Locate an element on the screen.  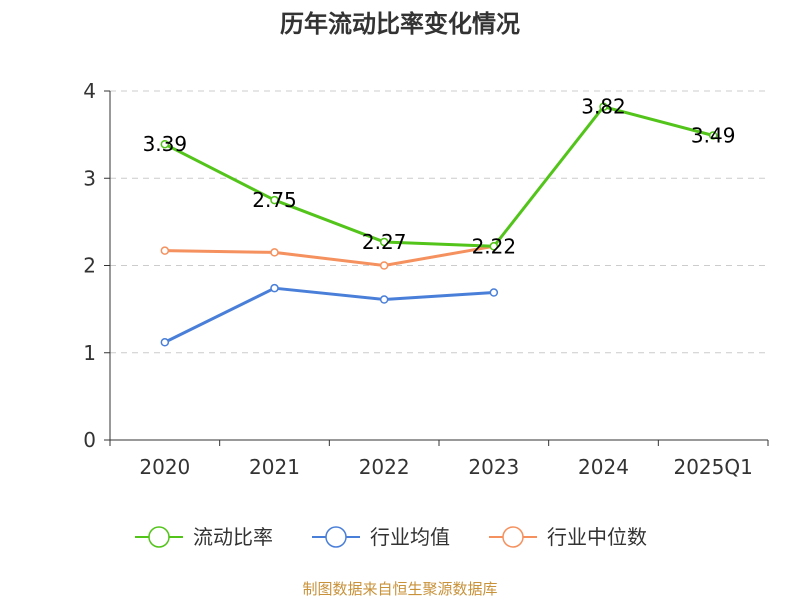
data-label: 2.27 is located at coordinates (384, 242).